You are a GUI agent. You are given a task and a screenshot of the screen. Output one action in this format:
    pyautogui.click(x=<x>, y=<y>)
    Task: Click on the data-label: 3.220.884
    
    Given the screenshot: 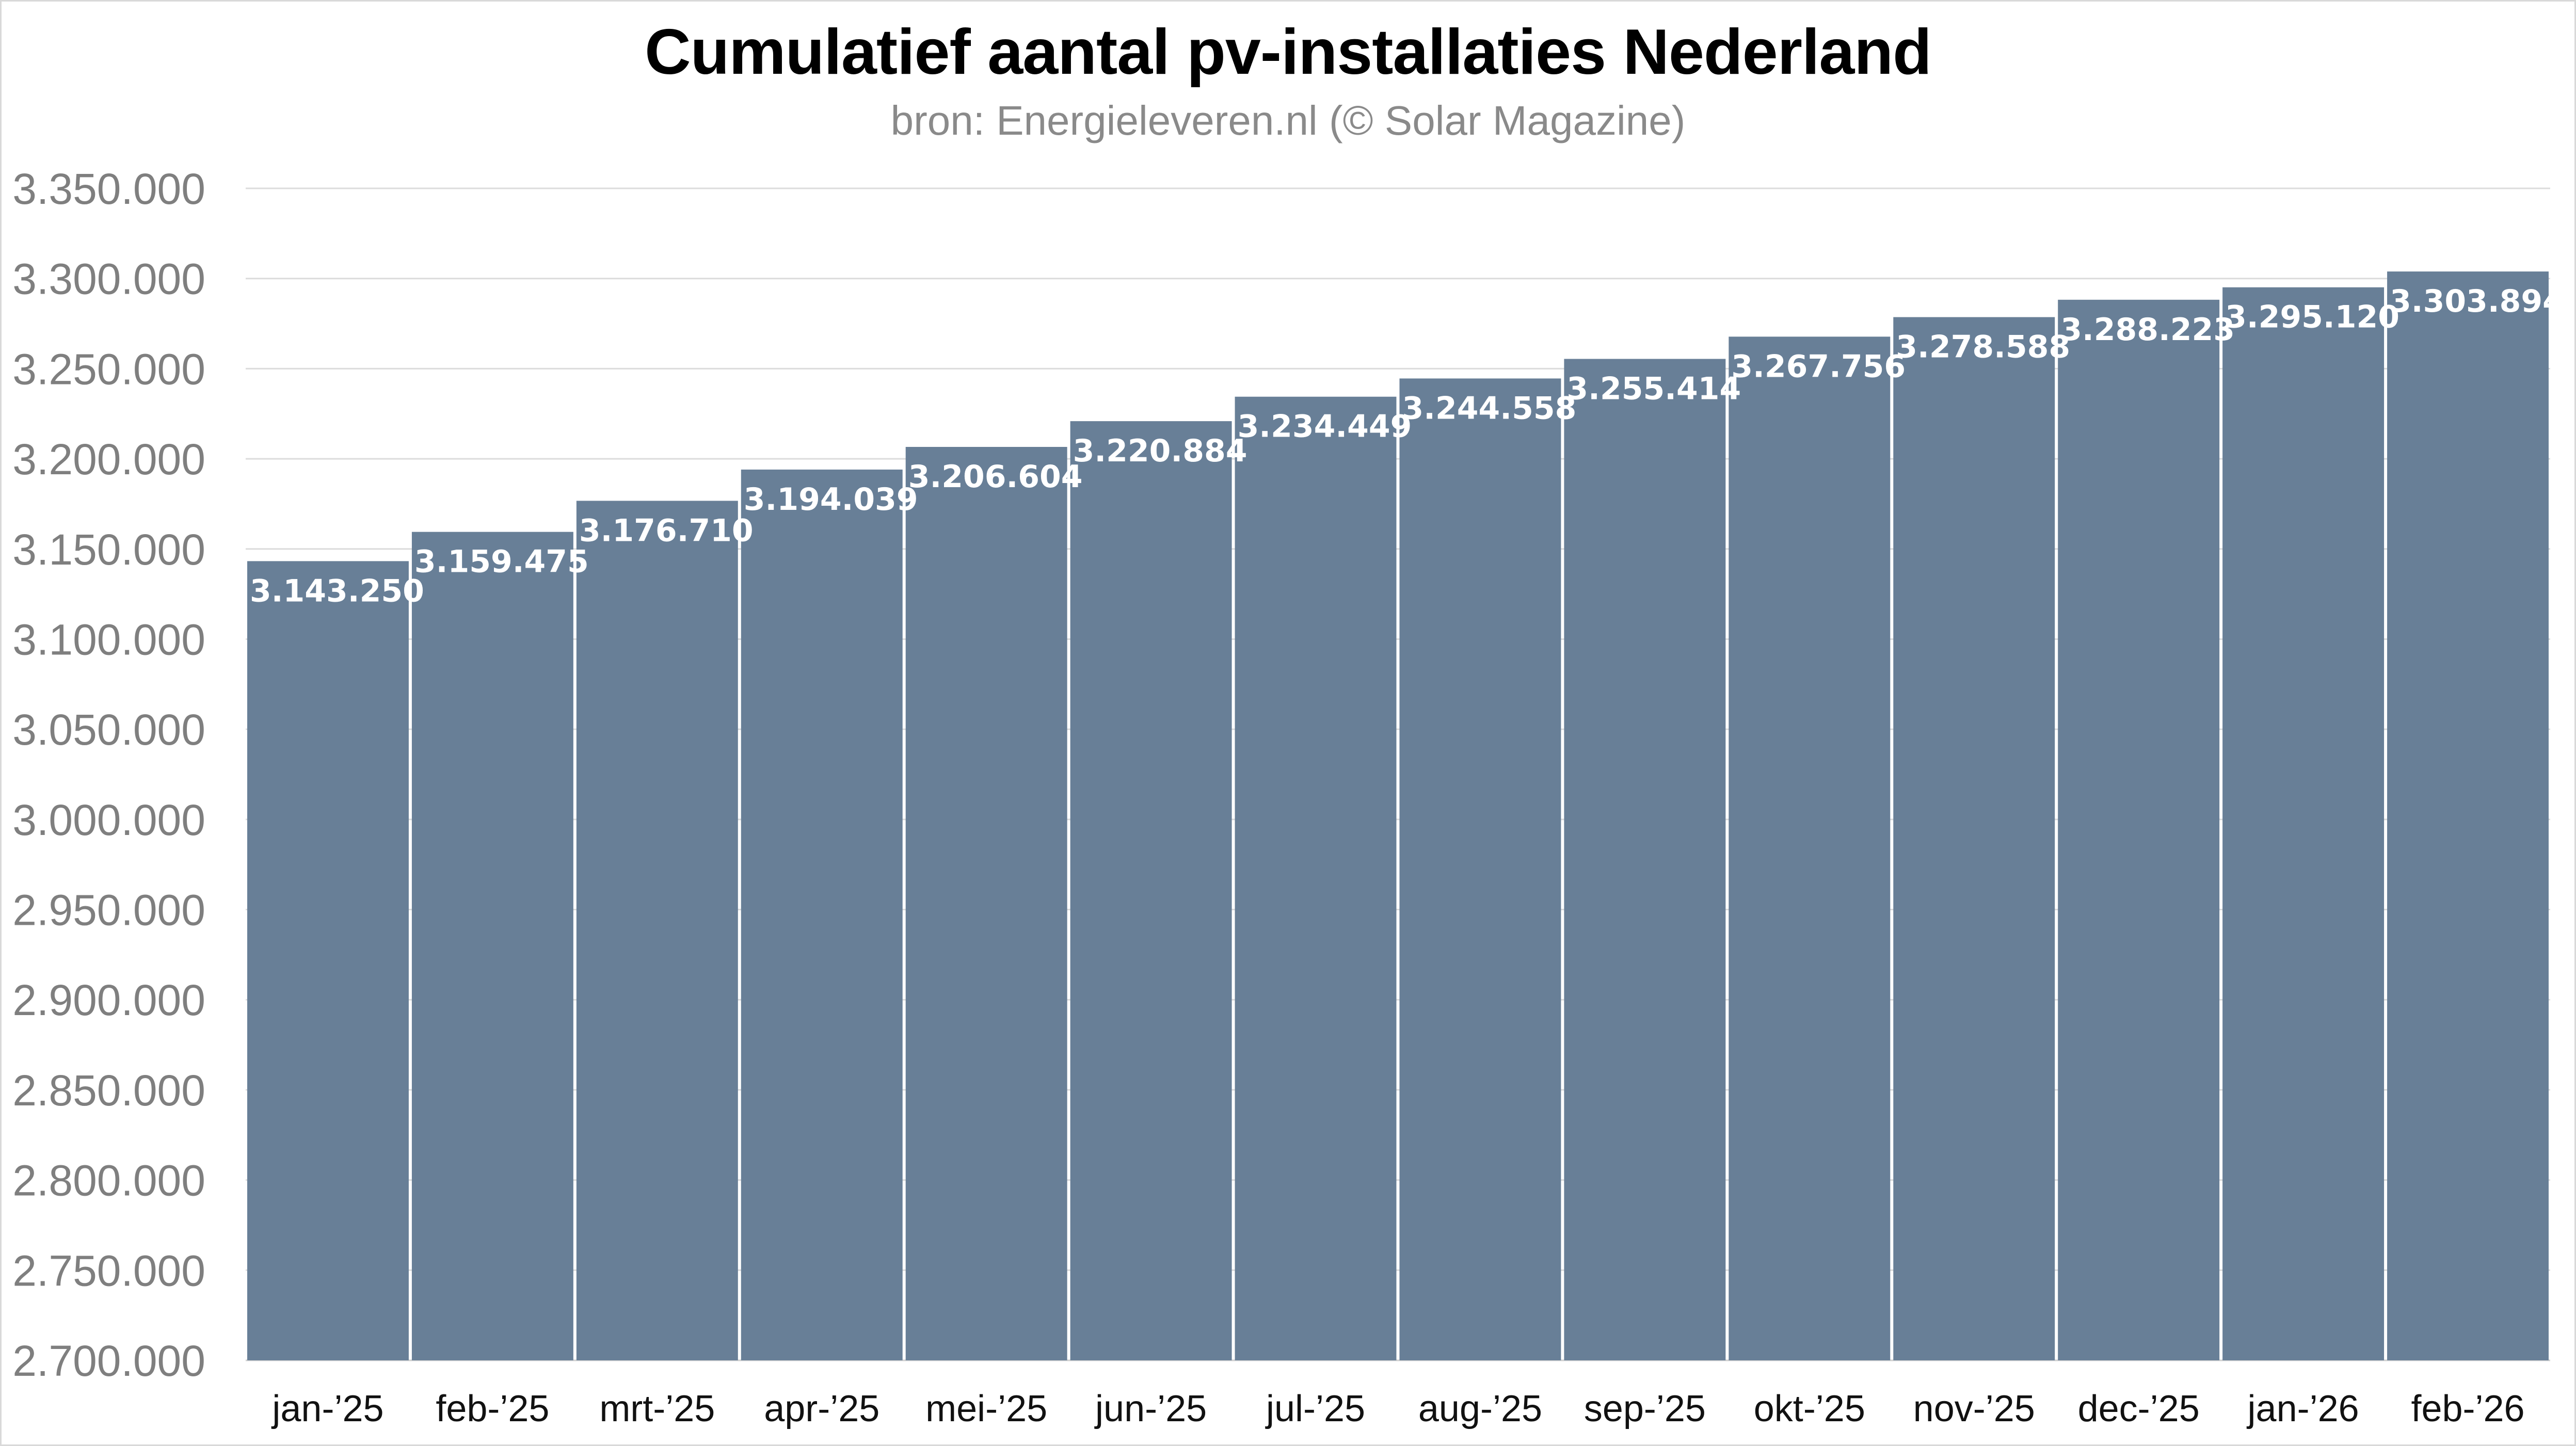 What is the action you would take?
    pyautogui.click(x=1160, y=451)
    